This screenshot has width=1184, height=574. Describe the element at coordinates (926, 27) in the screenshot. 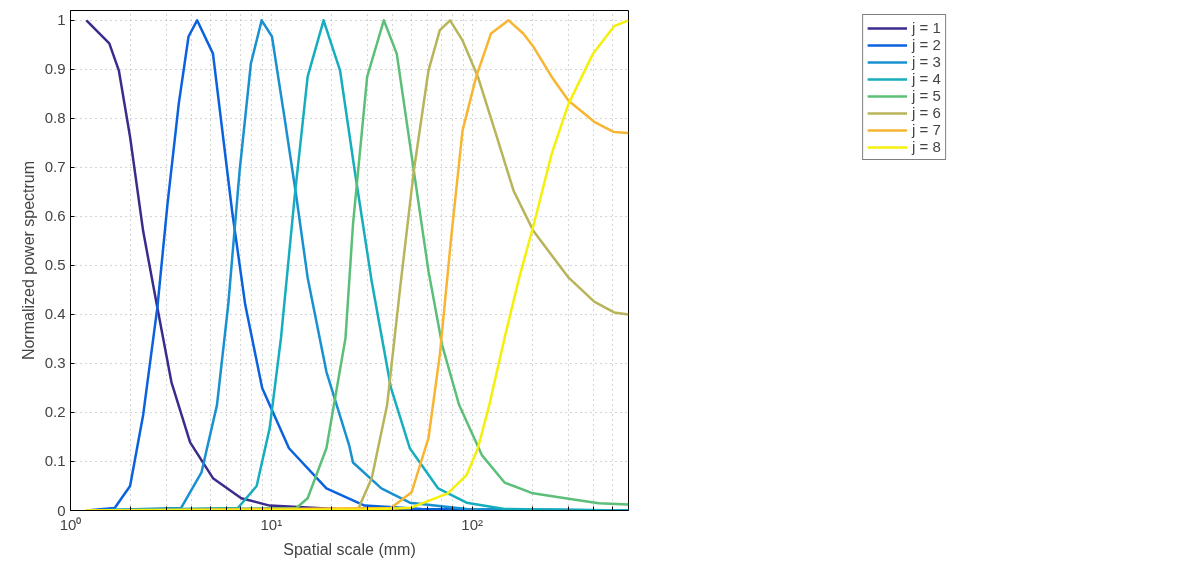

I see `legend-label: j = 1` at that location.